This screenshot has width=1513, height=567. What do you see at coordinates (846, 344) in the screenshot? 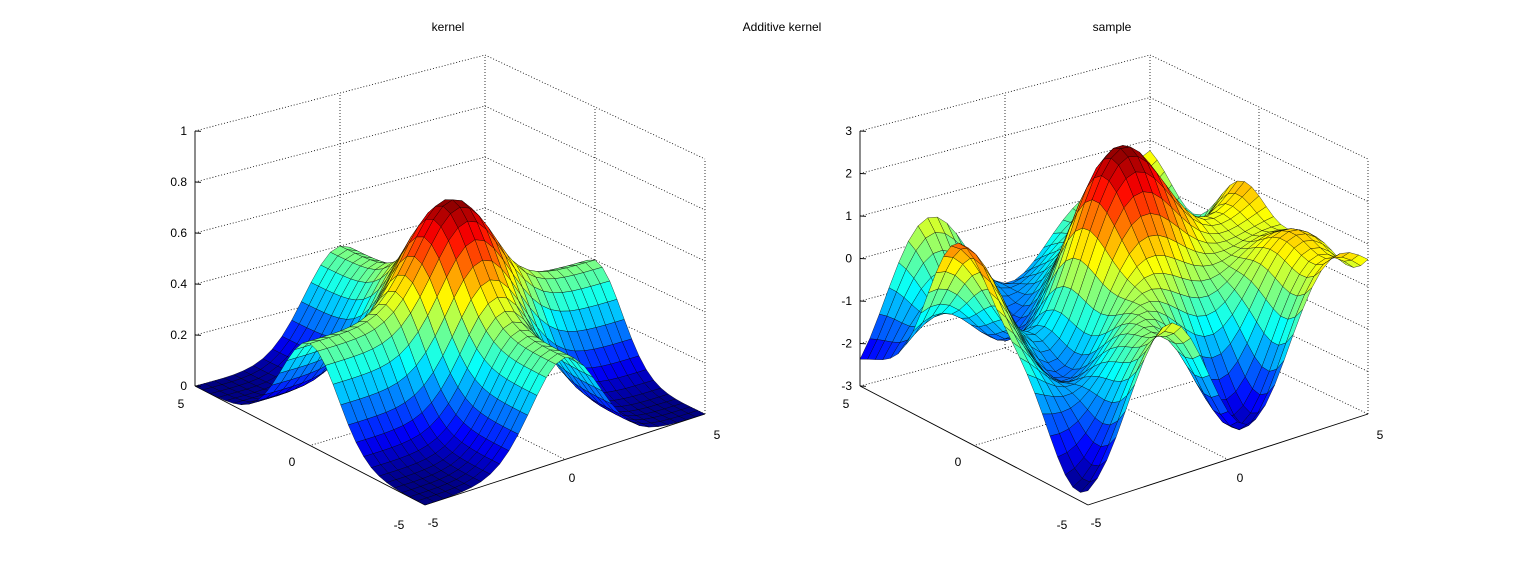
I see `z-tick-label: -2` at bounding box center [846, 344].